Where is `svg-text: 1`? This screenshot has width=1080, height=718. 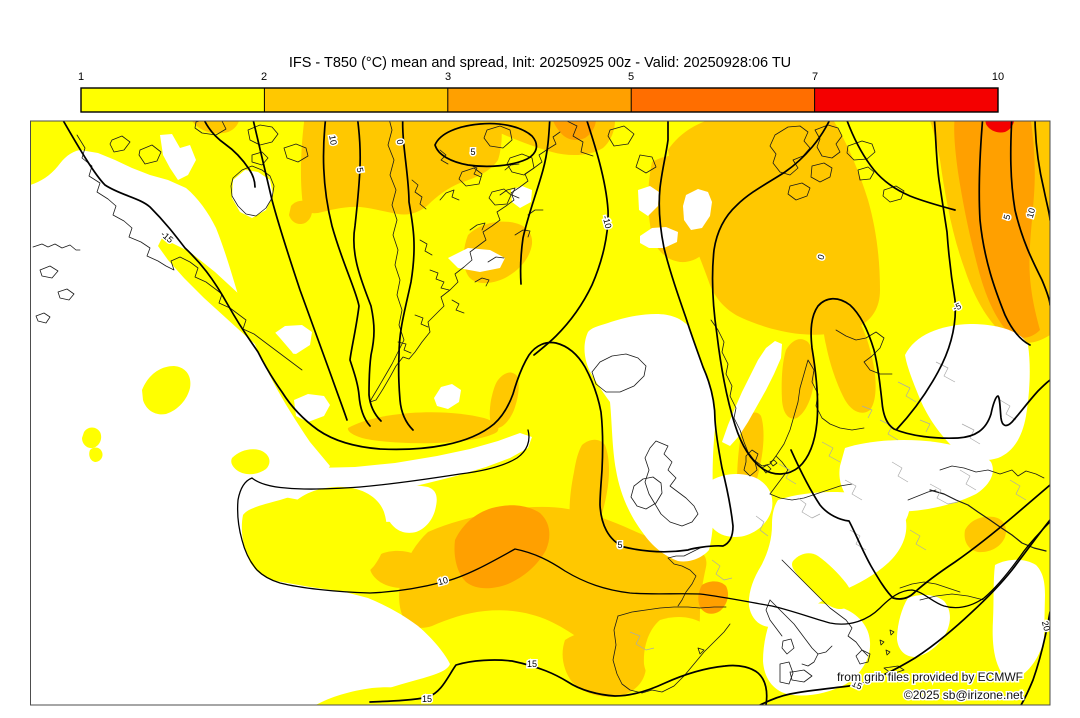
svg-text: 1 is located at coordinates (81, 77).